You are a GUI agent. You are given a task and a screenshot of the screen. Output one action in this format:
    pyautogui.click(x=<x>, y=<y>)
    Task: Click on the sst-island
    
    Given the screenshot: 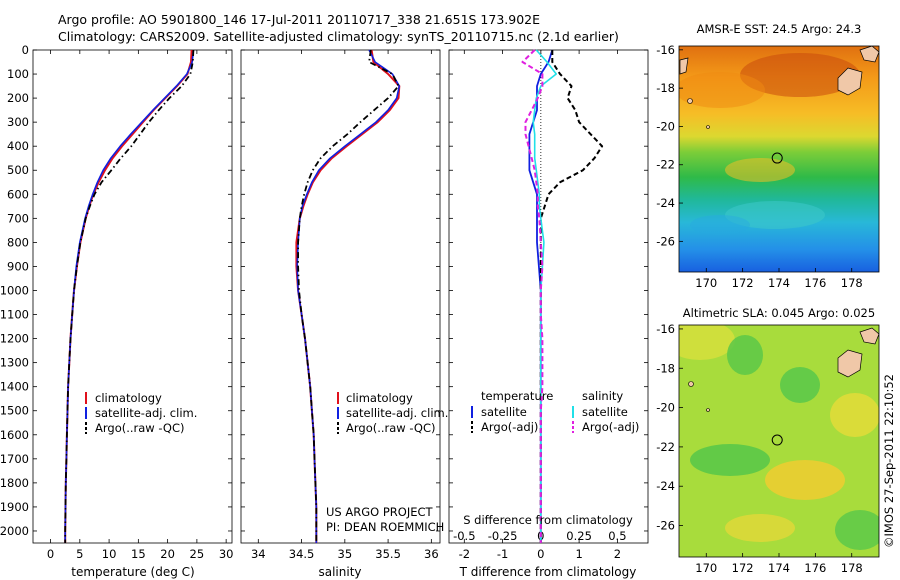 What is the action you would take?
    pyautogui.click(x=690, y=101)
    